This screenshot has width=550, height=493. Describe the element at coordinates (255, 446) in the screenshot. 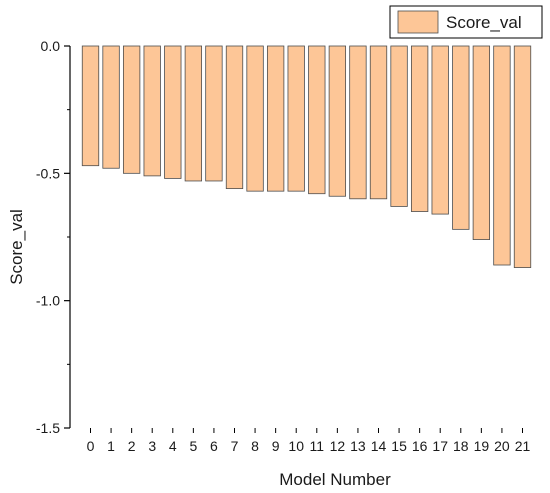

I see `x-tick-label: 8` at that location.